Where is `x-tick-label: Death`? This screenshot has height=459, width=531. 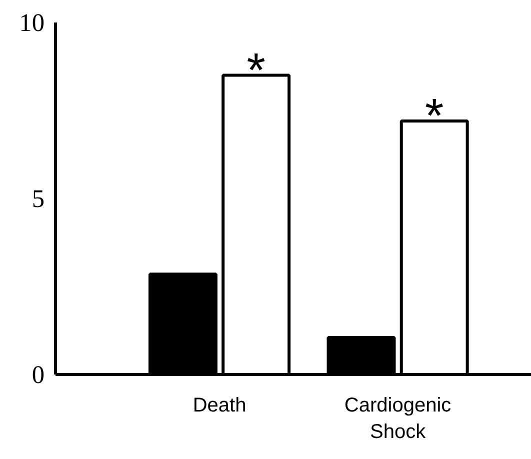
x-tick-label: Death is located at coordinates (219, 405).